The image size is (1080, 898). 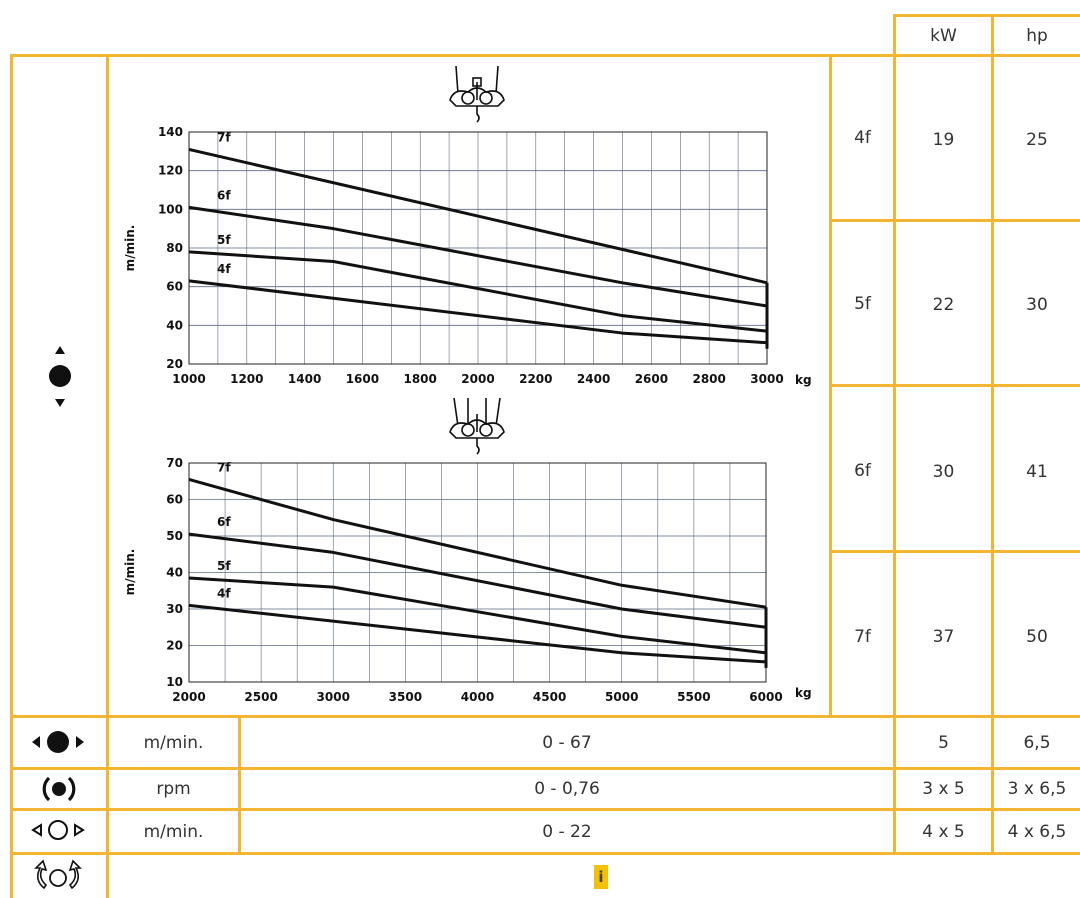 What do you see at coordinates (58, 830) in the screenshot?
I see `trolley-travel-icon` at bounding box center [58, 830].